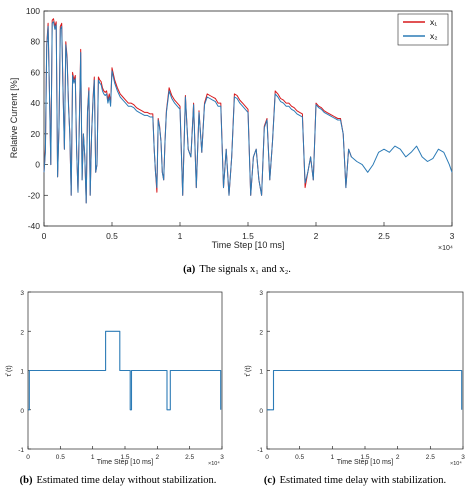 Image resolution: width=474 pixels, height=490 pixels. What do you see at coordinates (445, 248) in the screenshot?
I see `chart-a-x-exponent: ×10⁴` at bounding box center [445, 248].